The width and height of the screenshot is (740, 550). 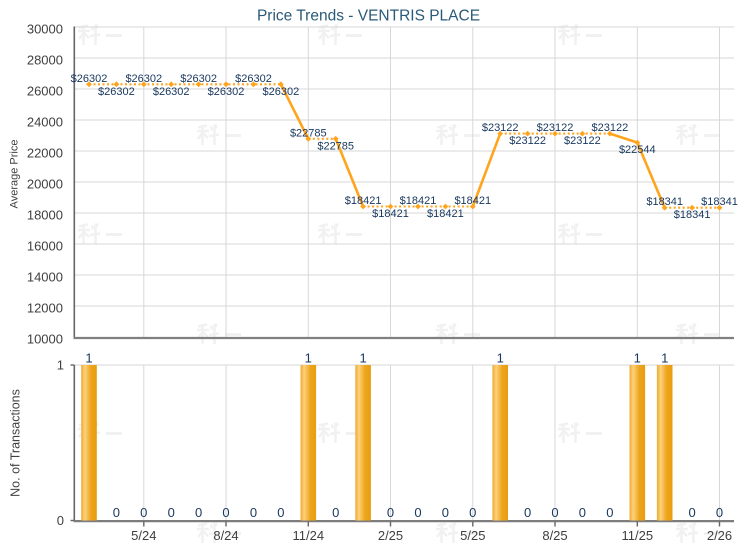 What do you see at coordinates (15, 174) in the screenshot?
I see `svg-text: Average Price` at bounding box center [15, 174].